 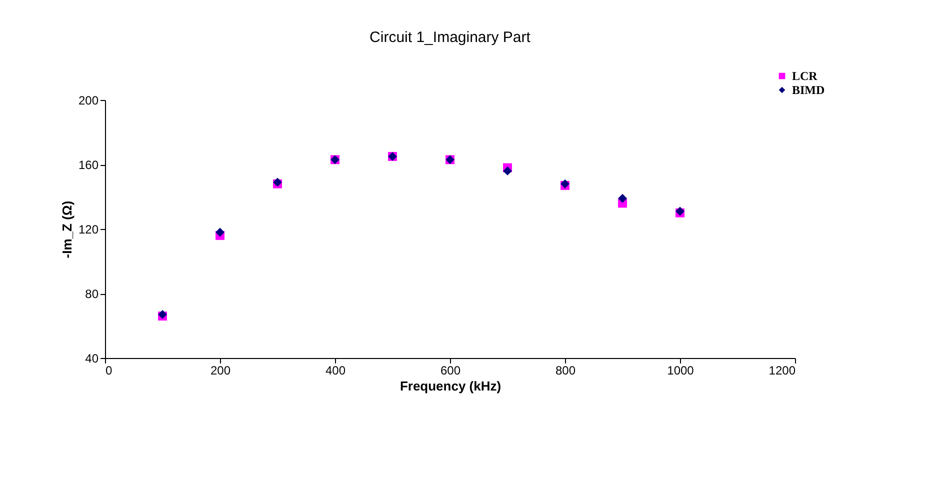 What do you see at coordinates (92, 359) in the screenshot?
I see `y-tick-label: 40` at bounding box center [92, 359].